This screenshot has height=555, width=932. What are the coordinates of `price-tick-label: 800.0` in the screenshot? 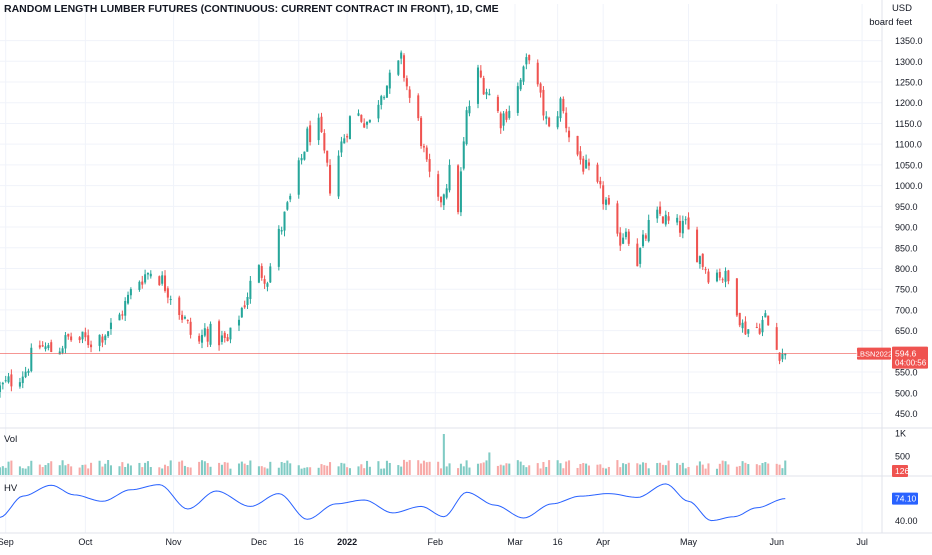 It's located at (906, 269).